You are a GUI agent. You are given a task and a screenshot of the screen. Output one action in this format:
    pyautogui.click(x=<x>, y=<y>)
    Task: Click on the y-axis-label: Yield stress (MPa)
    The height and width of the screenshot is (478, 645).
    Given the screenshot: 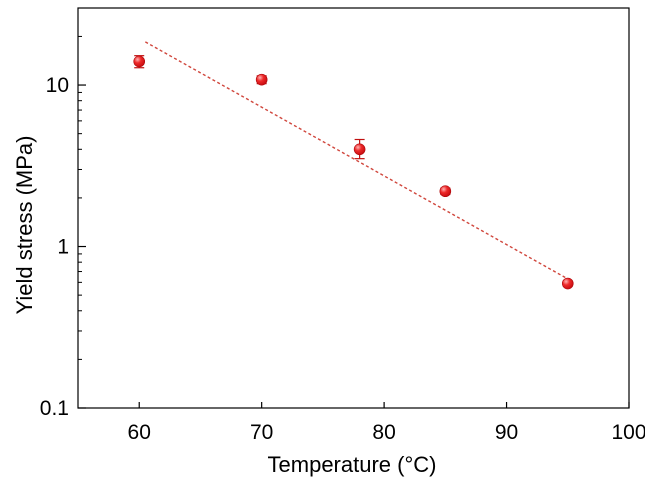 What is the action you would take?
    pyautogui.click(x=24, y=225)
    